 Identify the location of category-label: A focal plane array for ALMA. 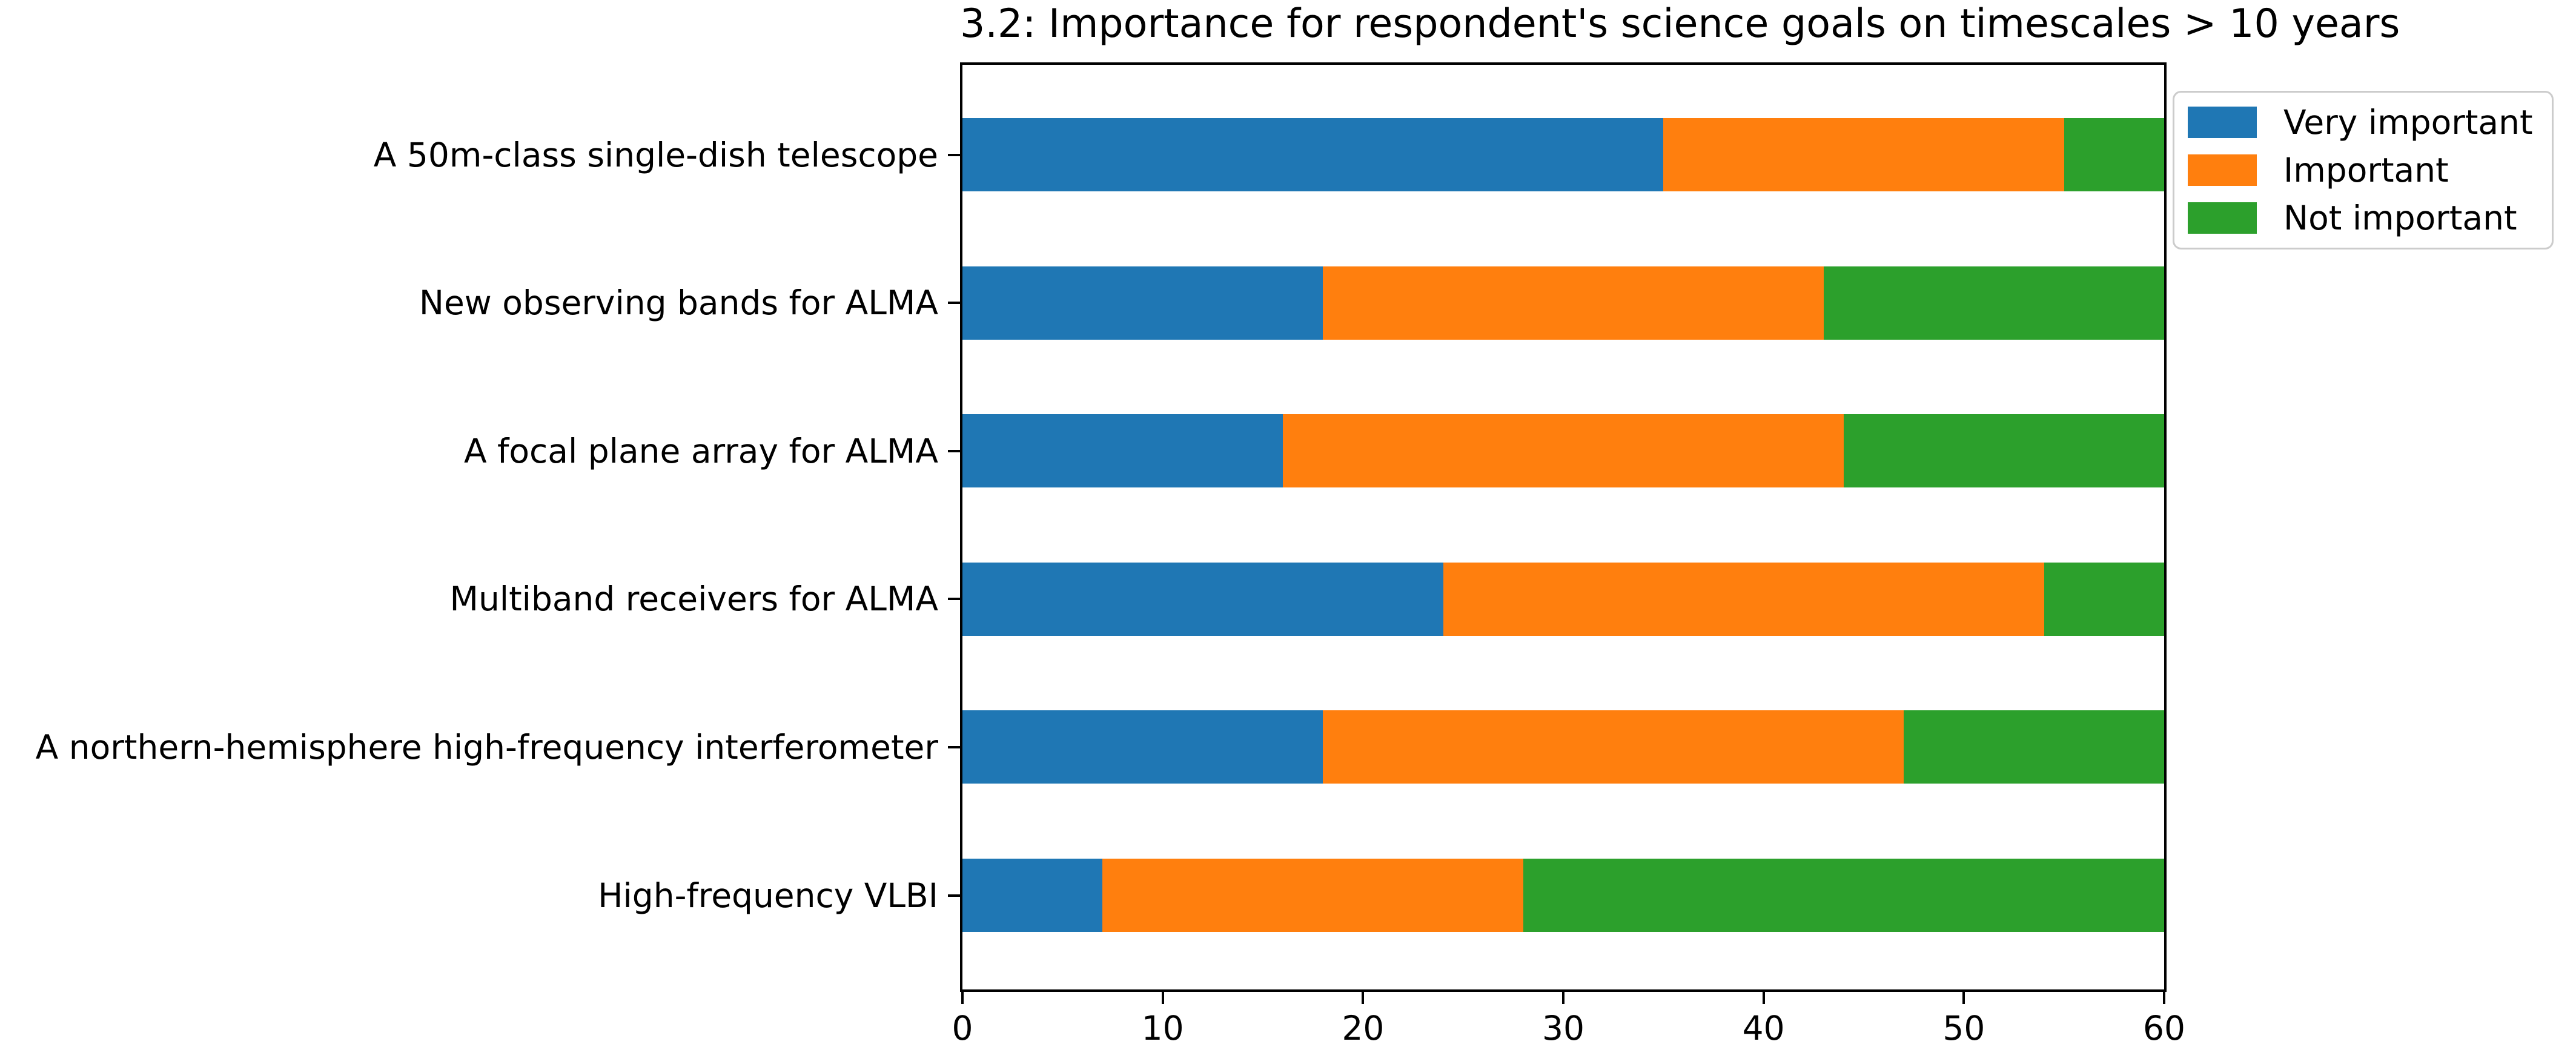
(700, 451).